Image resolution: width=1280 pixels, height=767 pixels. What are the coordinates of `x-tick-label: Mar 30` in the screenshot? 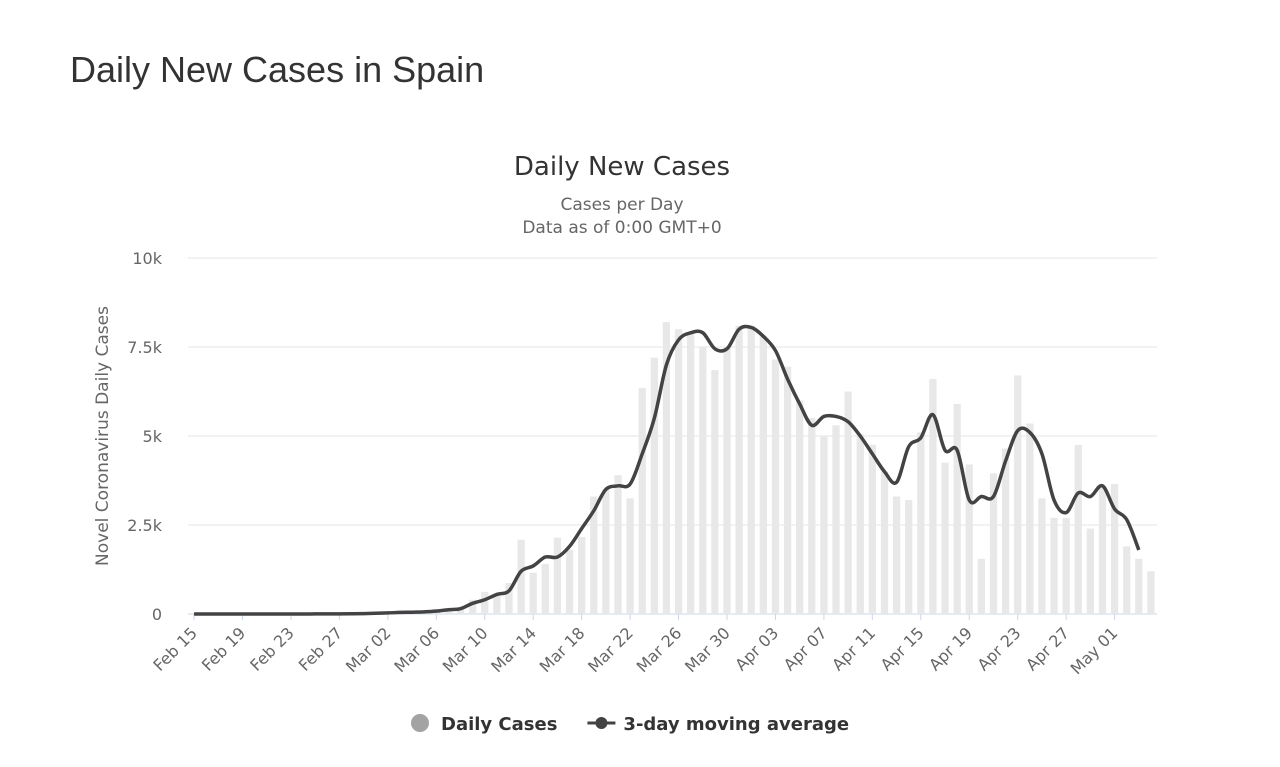 It's located at (707, 649).